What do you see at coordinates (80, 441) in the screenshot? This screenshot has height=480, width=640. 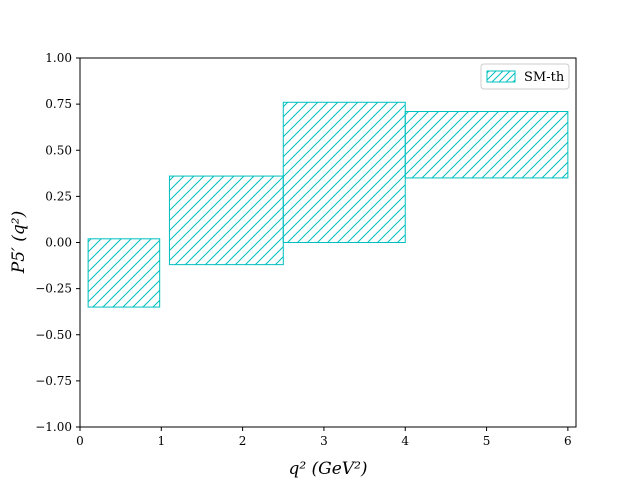 I see `x-tick-label: 0` at bounding box center [80, 441].